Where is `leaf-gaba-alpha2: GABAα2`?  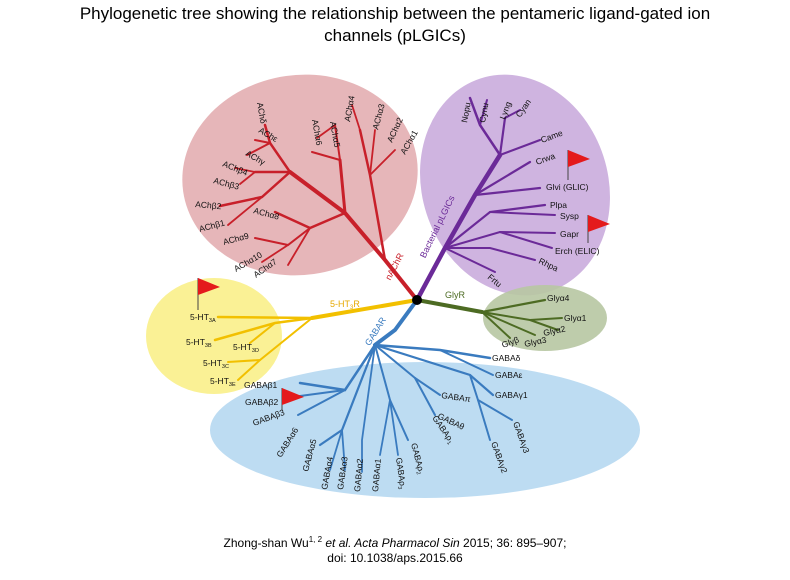 leaf-gaba-alpha2: GABAα2 is located at coordinates (358, 475).